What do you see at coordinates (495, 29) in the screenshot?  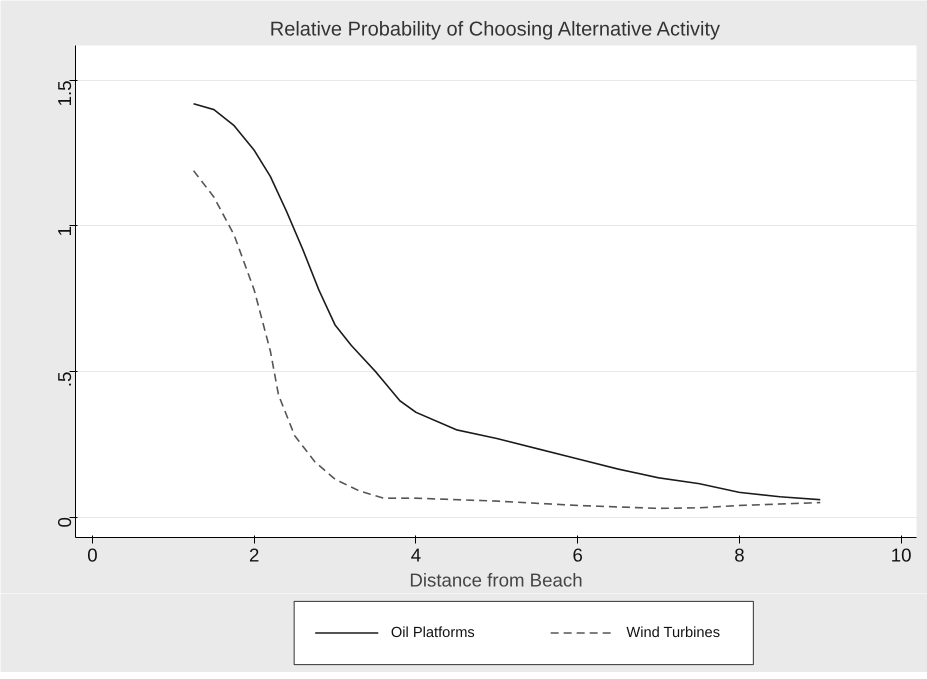 I see `chart-title: Relative Probability of Choosing Alternative Activity` at bounding box center [495, 29].